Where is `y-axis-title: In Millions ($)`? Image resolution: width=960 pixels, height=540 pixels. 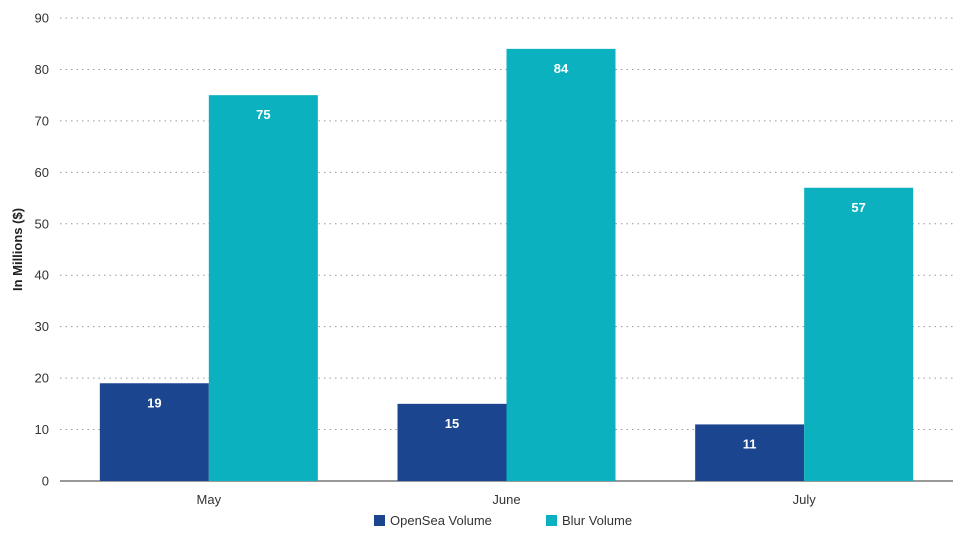
y-axis-title: In Millions ($) is located at coordinates (17, 249).